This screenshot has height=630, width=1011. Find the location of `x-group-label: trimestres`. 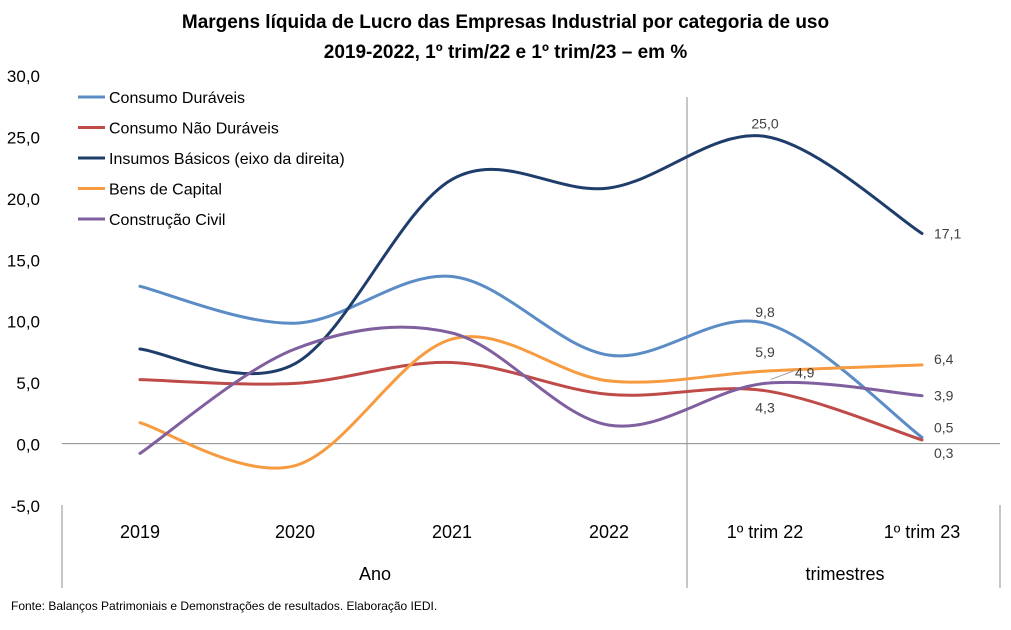

x-group-label: trimestres is located at coordinates (844, 574).